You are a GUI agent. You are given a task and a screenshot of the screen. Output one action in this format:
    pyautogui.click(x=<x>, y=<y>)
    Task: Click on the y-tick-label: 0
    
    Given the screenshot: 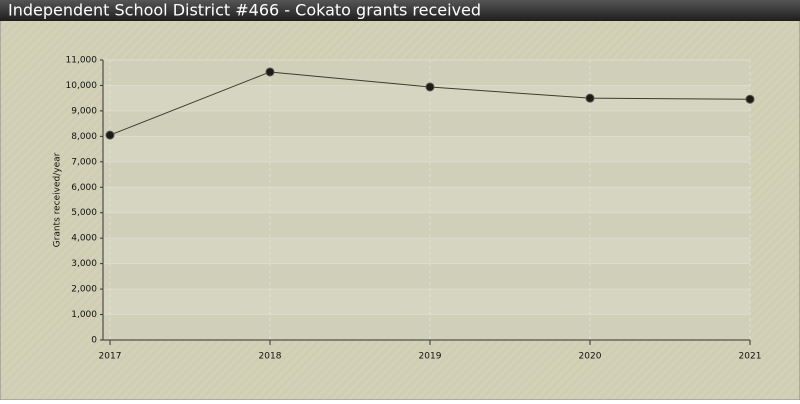 What is the action you would take?
    pyautogui.click(x=94, y=341)
    